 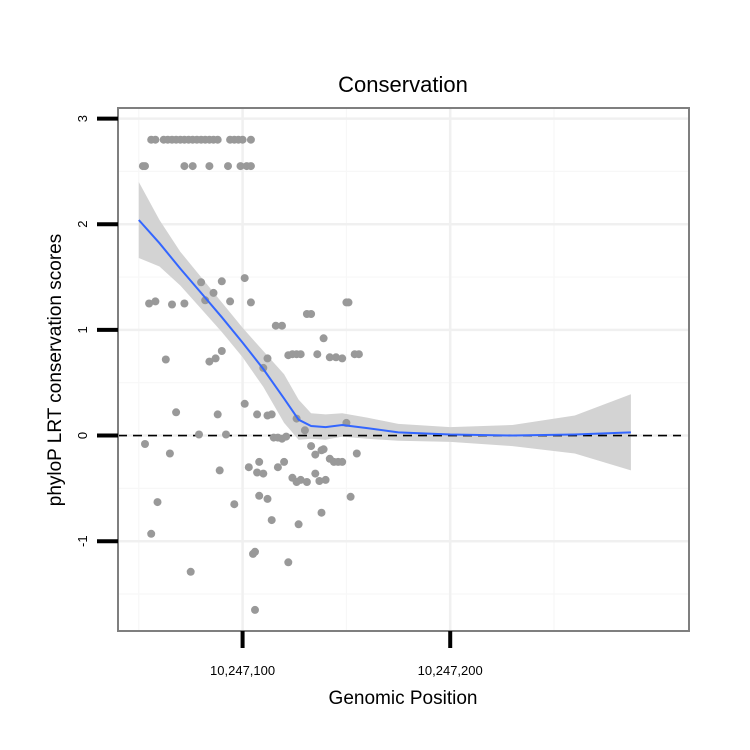 I want to click on y-tick-label: -1, so click(x=82, y=541).